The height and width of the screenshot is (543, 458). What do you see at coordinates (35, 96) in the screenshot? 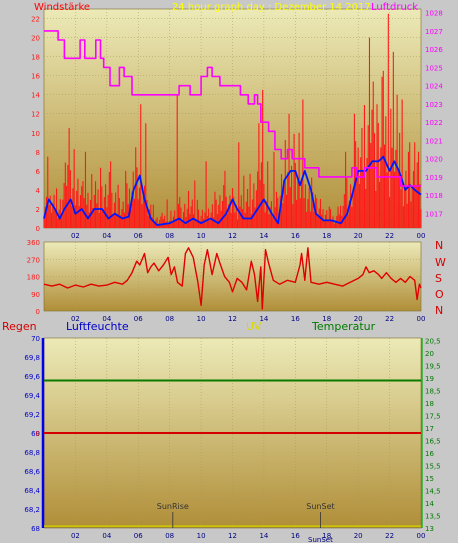
I see `wind-y-tick-label: 14` at bounding box center [35, 96].